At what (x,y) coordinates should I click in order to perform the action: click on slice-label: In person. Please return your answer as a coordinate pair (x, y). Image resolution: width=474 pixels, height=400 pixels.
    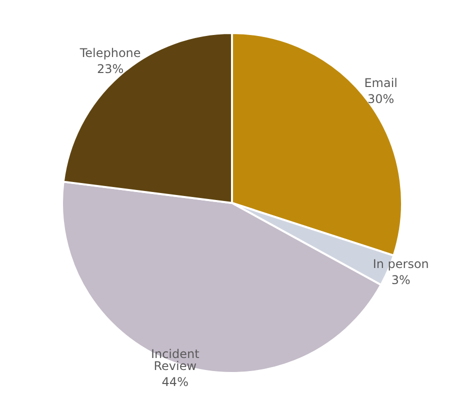
    Looking at the image, I should click on (400, 264).